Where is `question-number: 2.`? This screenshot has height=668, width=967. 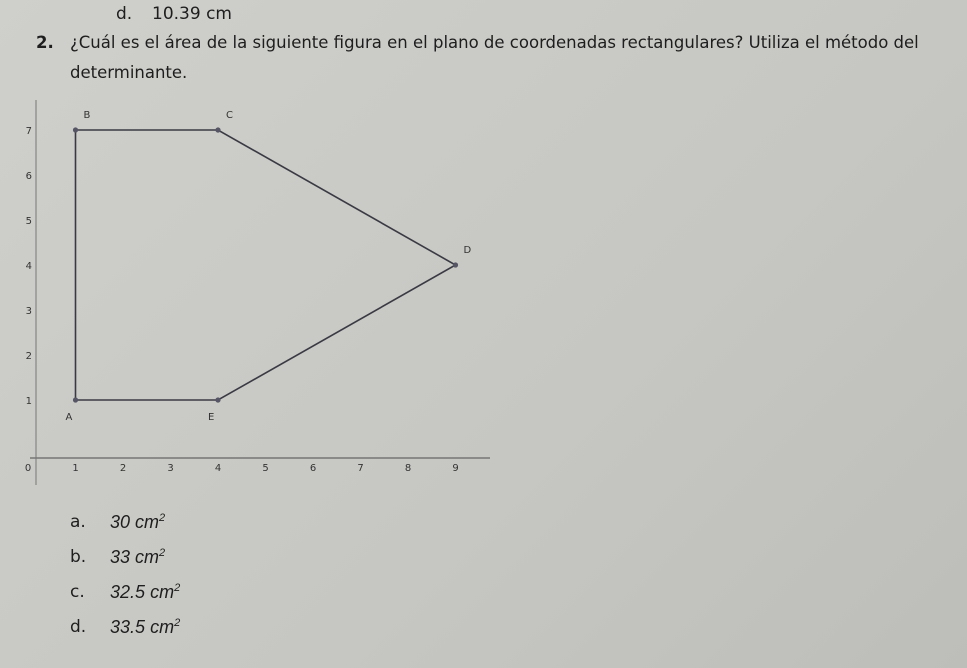
question-number: 2. is located at coordinates (45, 42).